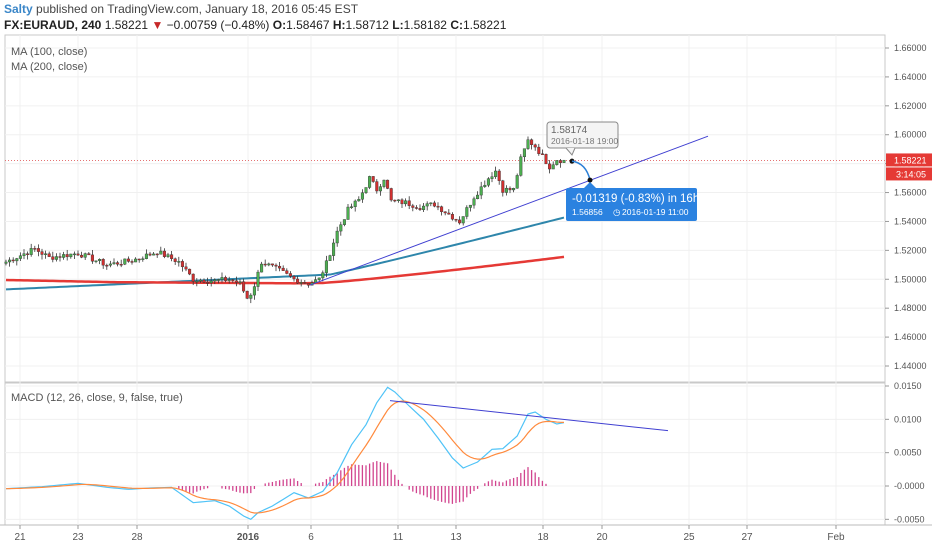 The height and width of the screenshot is (550, 932). Describe the element at coordinates (747, 537) in the screenshot. I see `time-tick-label: 27` at that location.